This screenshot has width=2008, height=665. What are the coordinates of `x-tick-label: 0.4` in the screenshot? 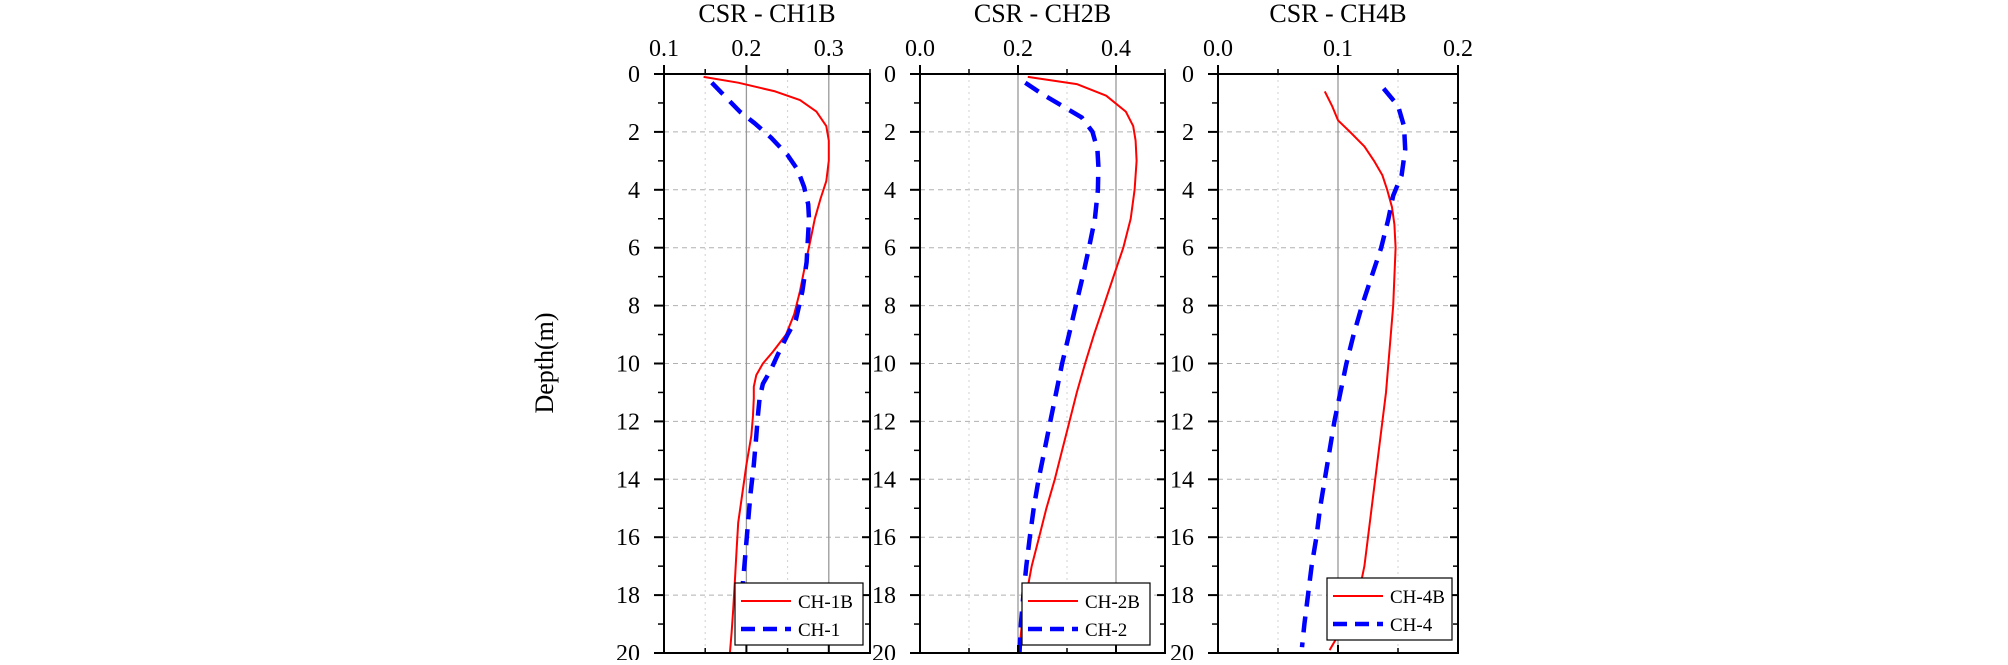 It's located at (1116, 49).